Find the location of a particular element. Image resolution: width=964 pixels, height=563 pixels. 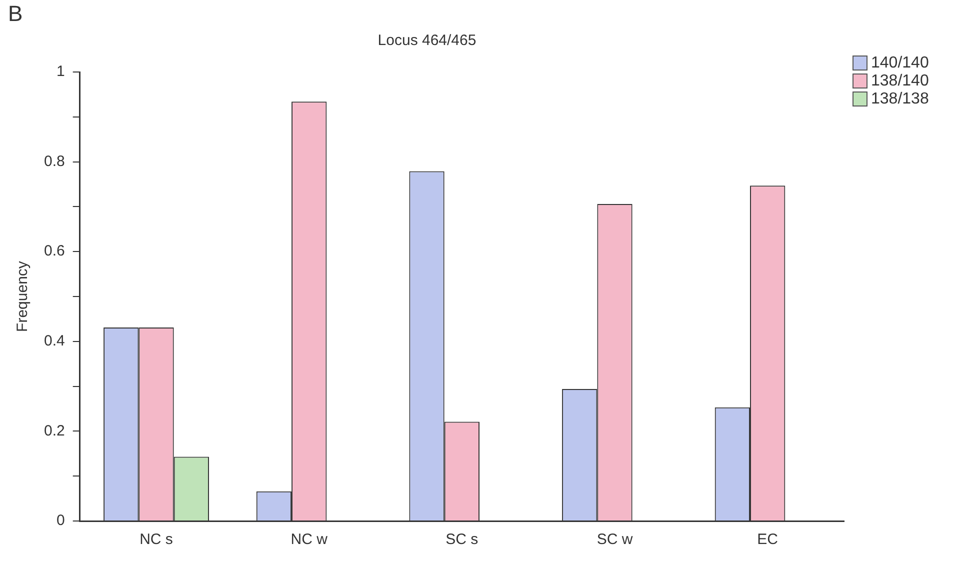

y-tick-label: 0.6 is located at coordinates (54, 251).